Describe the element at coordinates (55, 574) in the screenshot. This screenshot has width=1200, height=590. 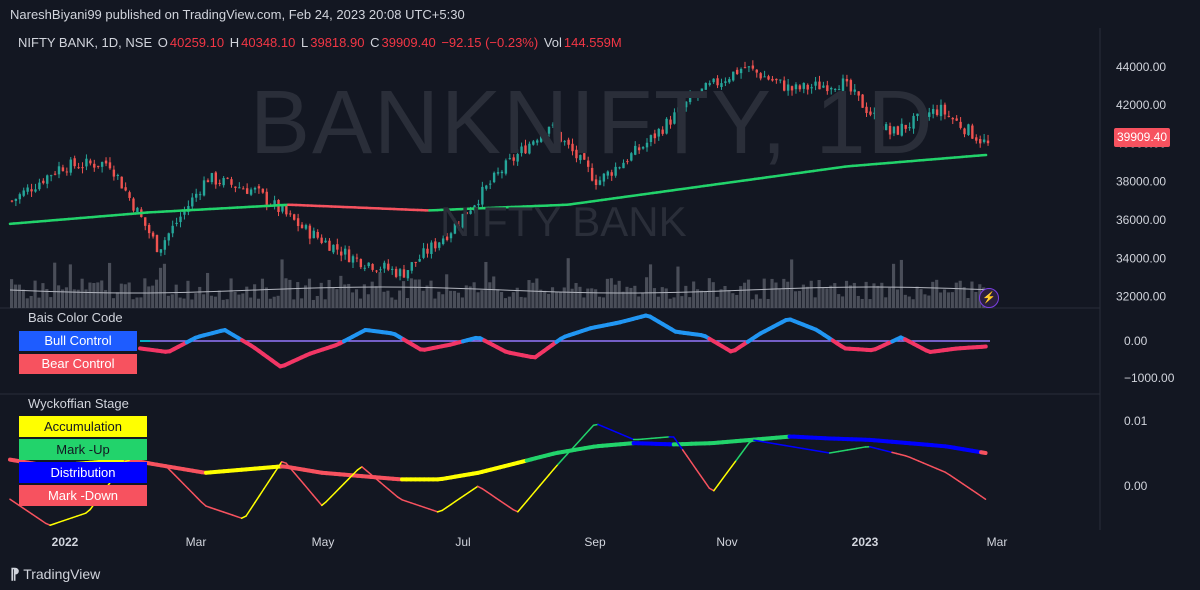
I see `tradingview-logo: ⁋ TradingView` at that location.